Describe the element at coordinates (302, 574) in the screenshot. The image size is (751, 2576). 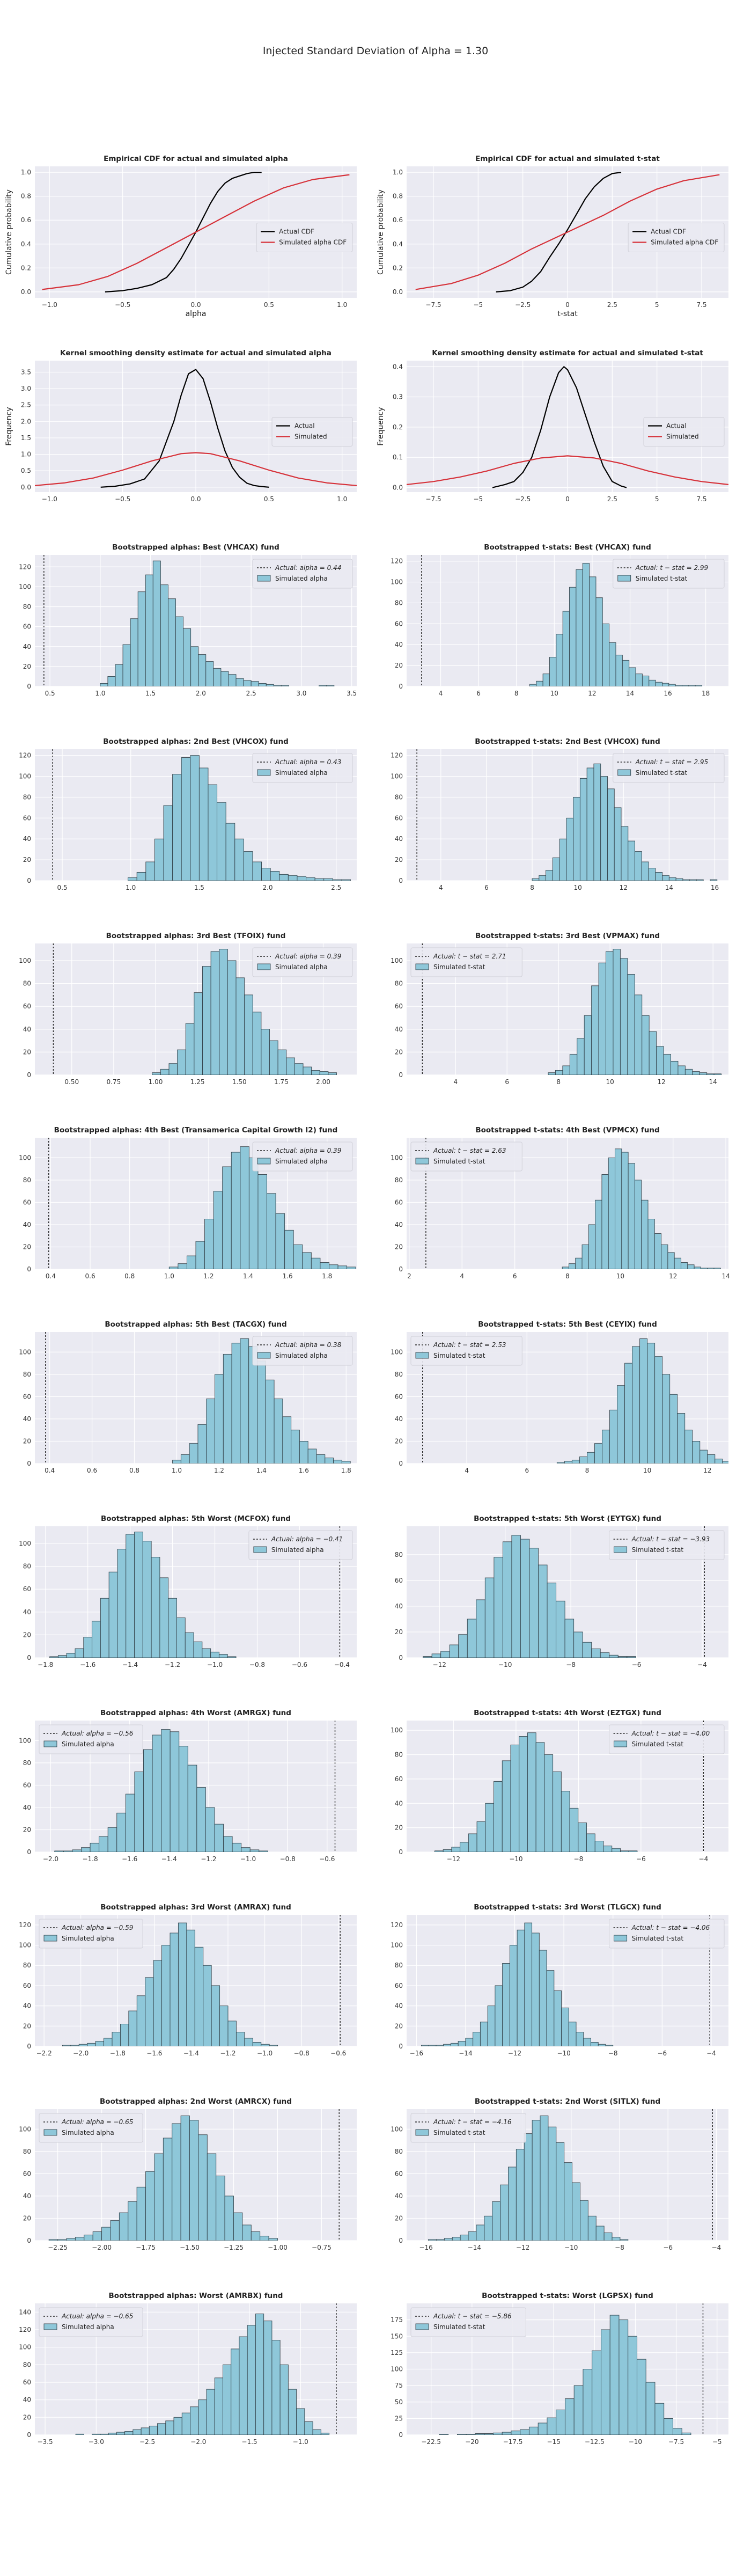
I see `legend: Actual: alpha = 0.44 Simulated alpha` at that location.